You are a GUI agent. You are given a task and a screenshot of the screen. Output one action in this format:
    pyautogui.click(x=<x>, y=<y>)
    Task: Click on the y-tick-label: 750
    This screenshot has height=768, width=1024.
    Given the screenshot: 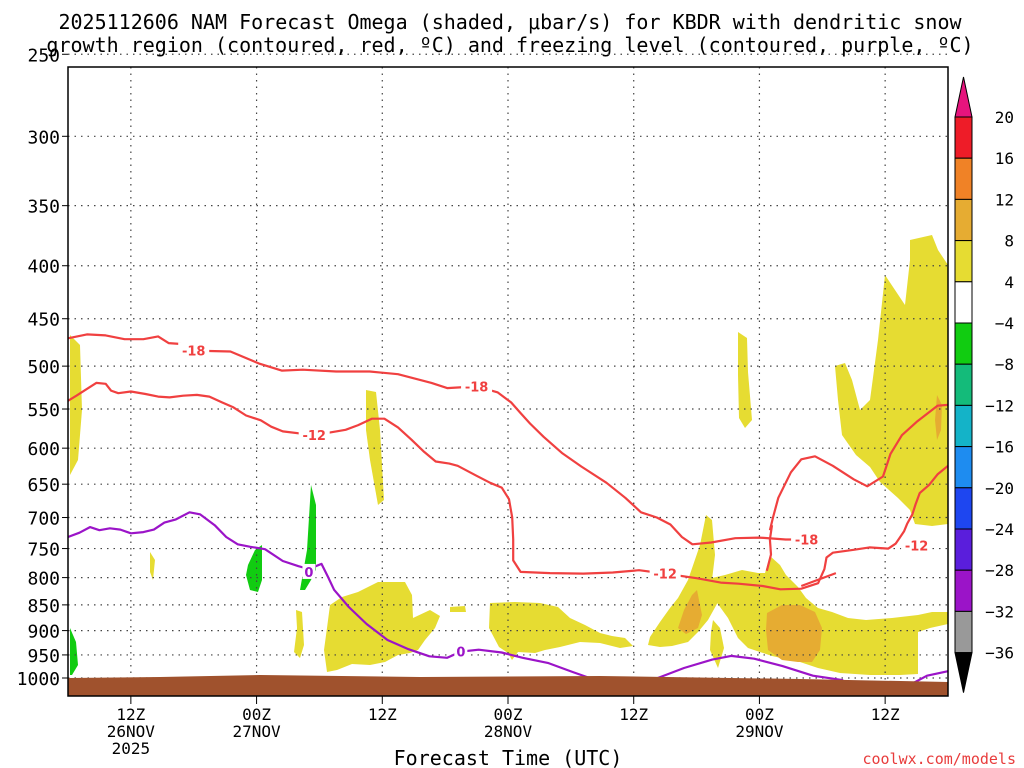 What is the action you would take?
    pyautogui.click(x=43, y=550)
    